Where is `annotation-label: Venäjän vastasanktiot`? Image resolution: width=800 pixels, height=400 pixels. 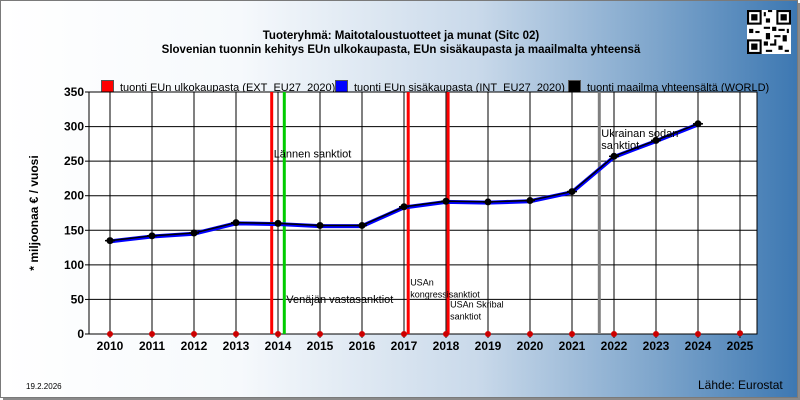
annotation-label: Venäjän vastasanktiot is located at coordinates (339, 300).